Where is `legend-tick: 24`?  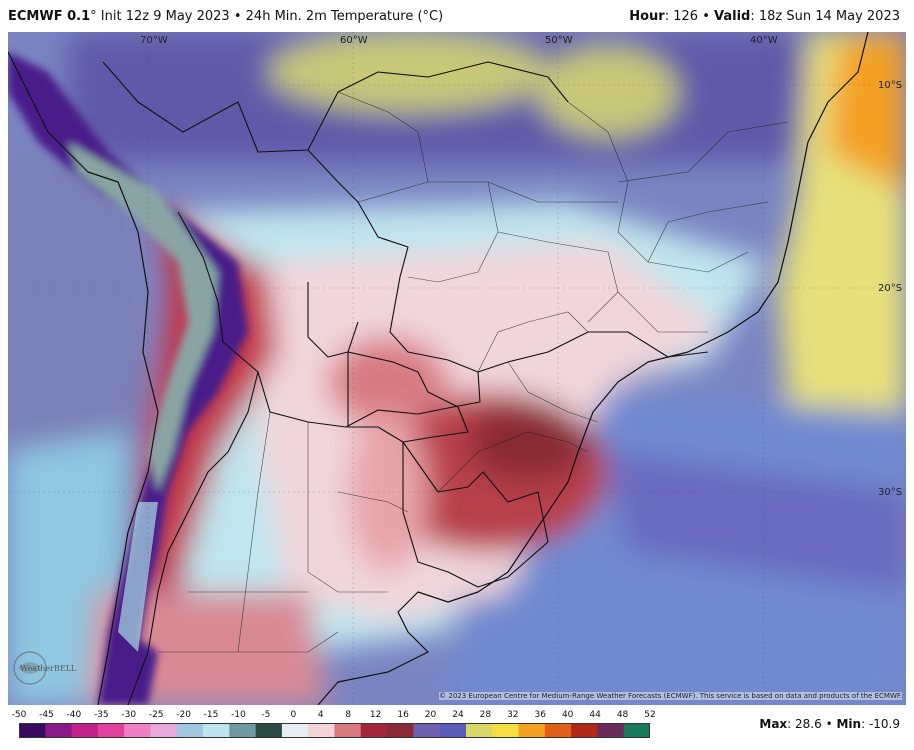 legend-tick: 24 is located at coordinates (458, 715).